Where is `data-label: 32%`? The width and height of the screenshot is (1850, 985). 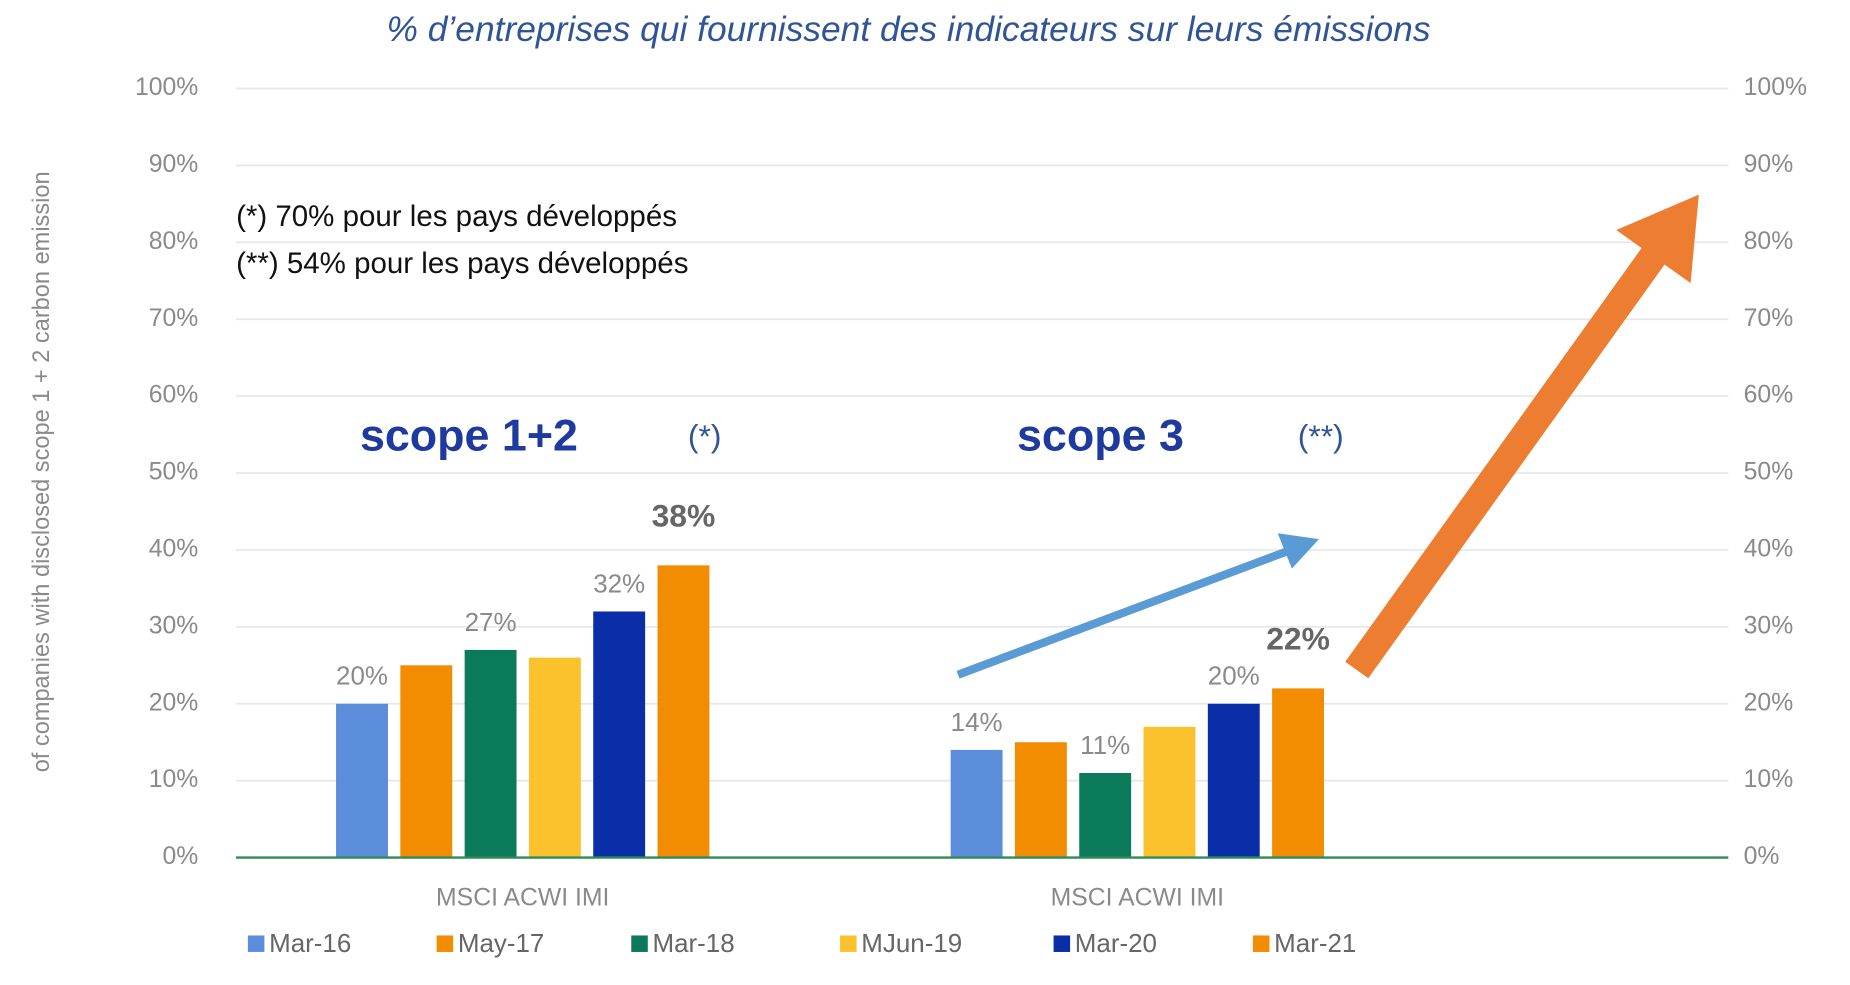 data-label: 32% is located at coordinates (619, 584).